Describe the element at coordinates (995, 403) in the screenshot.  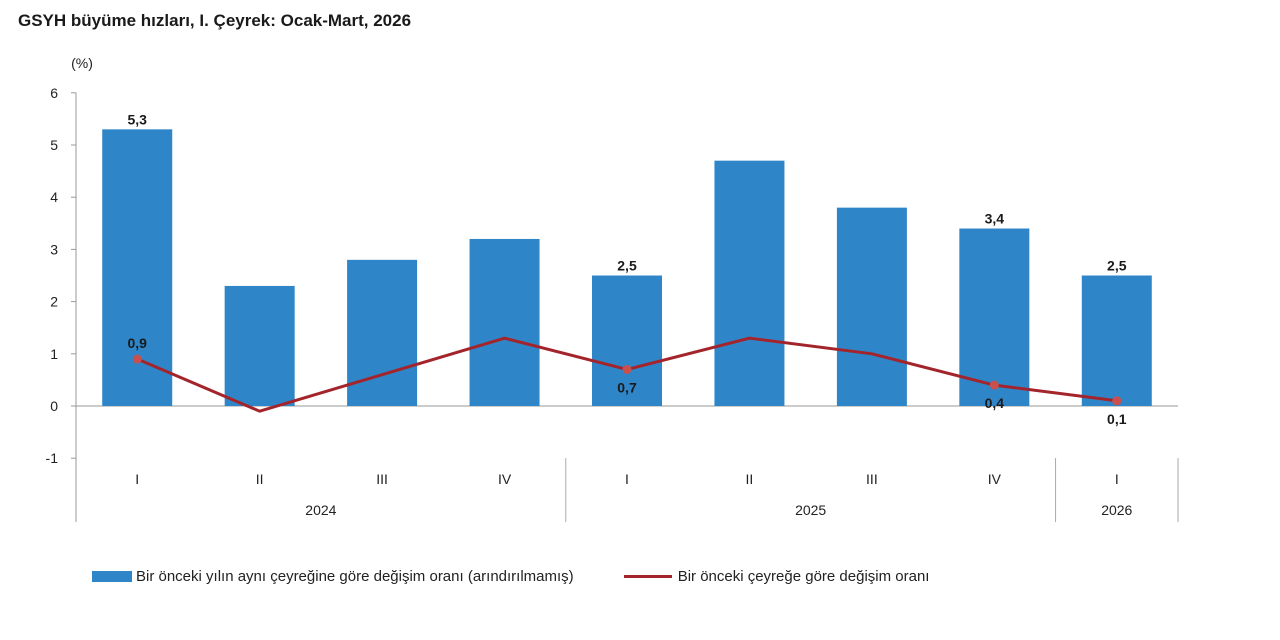
I see `line-data-label: 0,4` at that location.